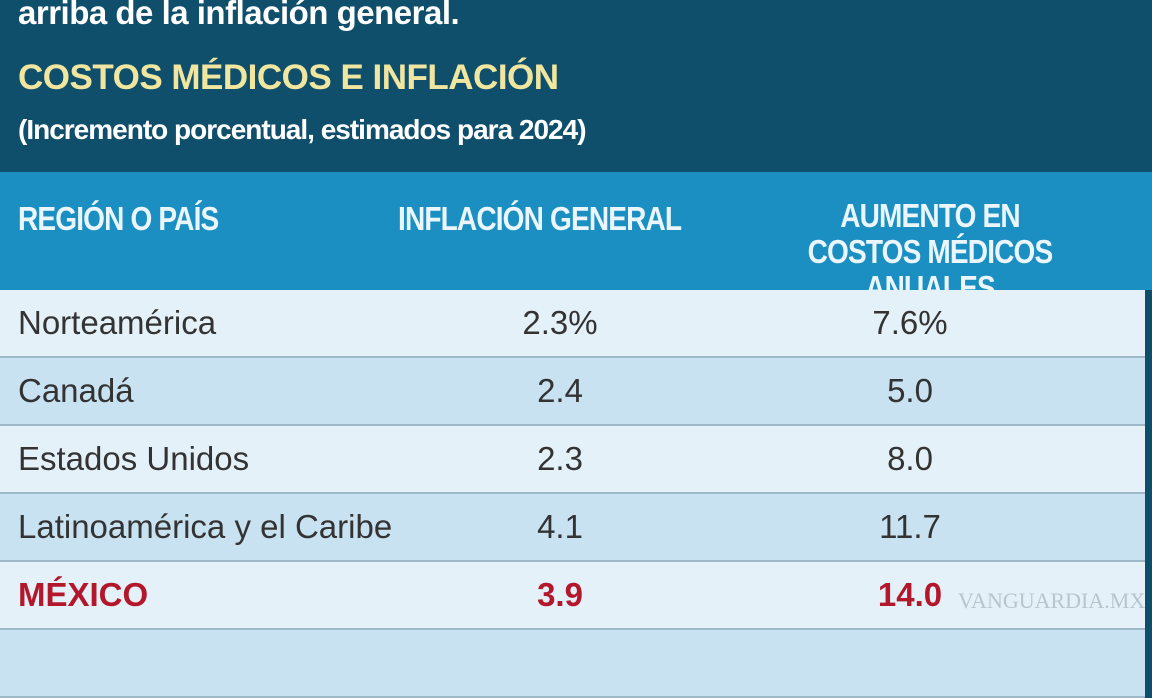 This screenshot has height=698, width=1152. Describe the element at coordinates (239, 15) in the screenshot. I see `lead-text: arriba de la inflación general.` at that location.